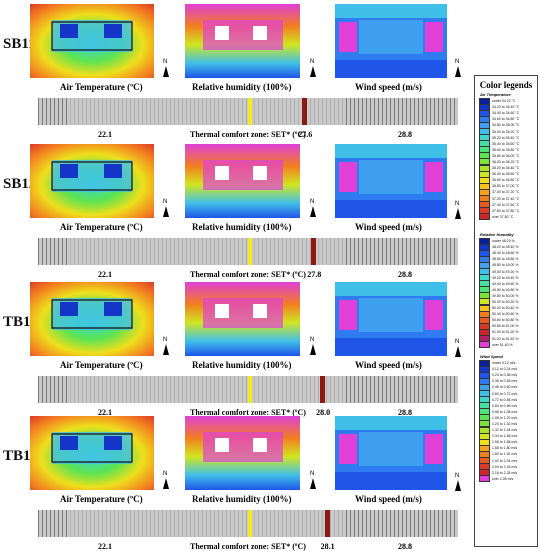 The width and height of the screenshot is (540, 551). Describe the element at coordinates (505, 253) in the screenshot. I see `legend-entry-label: 48.40 to 48.60 %` at that location.